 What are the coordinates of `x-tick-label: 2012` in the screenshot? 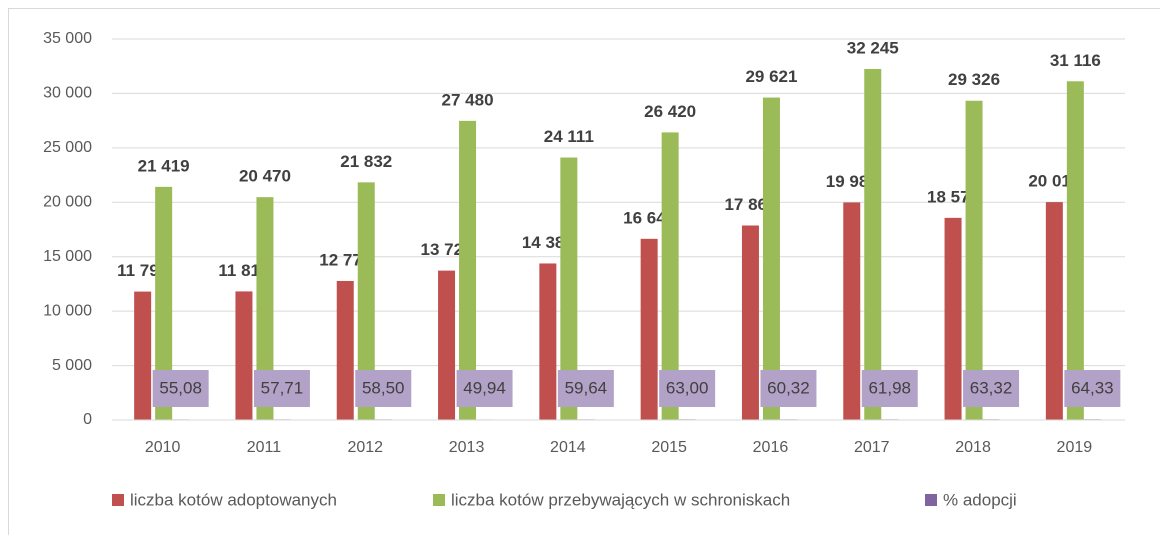 It's located at (365, 447).